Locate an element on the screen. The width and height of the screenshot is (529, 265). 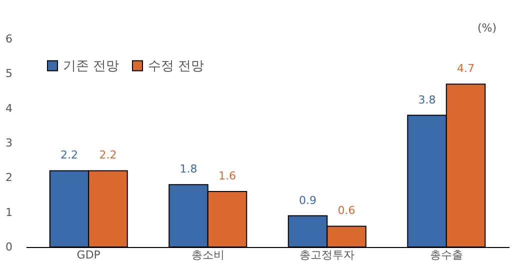
x-tick-label: GDP is located at coordinates (88, 255).